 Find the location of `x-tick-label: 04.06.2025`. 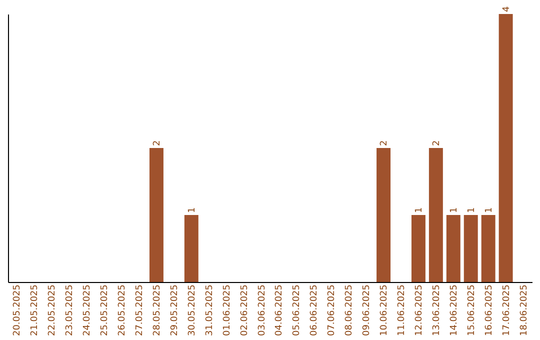

x-tick-label: 04.06.2025 is located at coordinates (279, 310).